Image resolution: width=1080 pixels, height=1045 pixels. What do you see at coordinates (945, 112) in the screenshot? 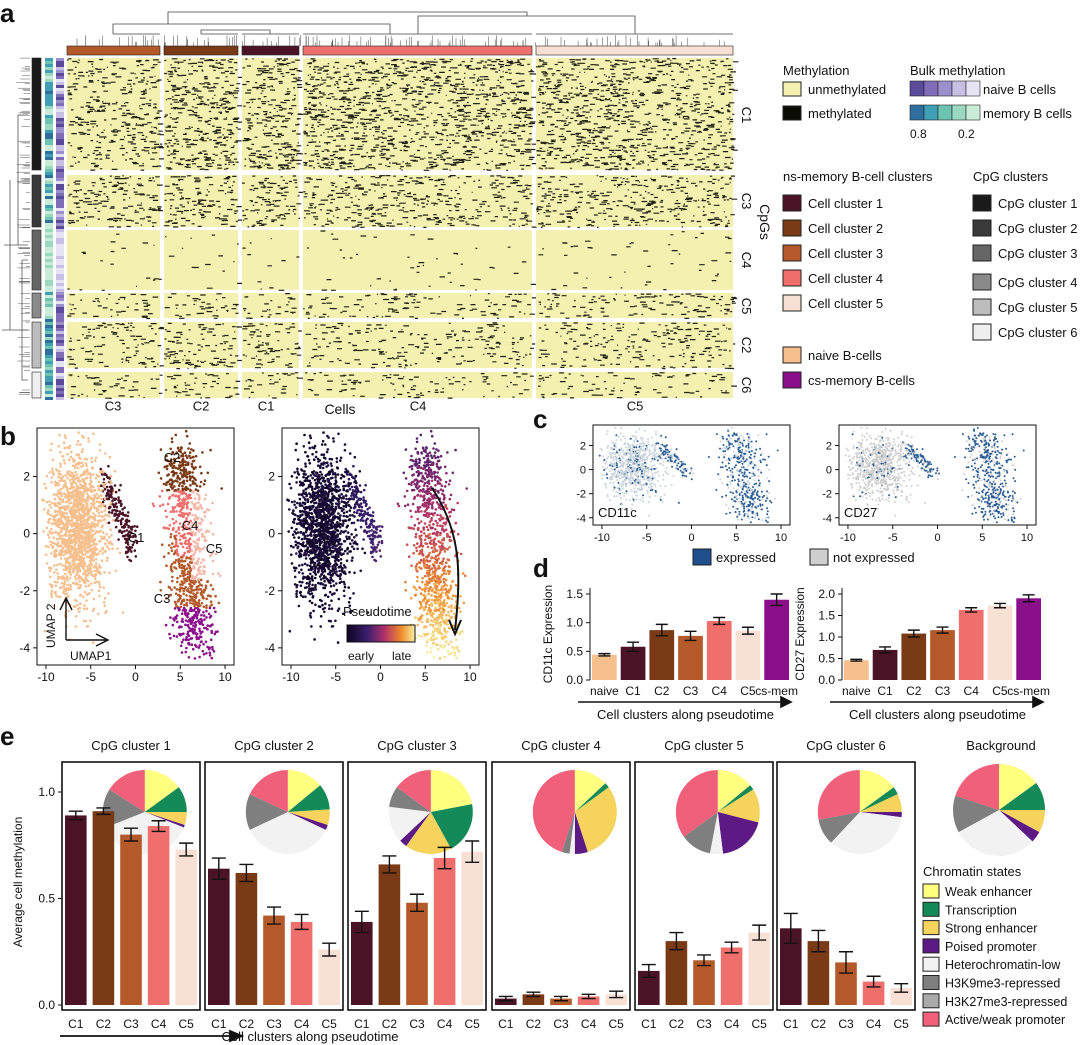
I see `bulk-memory-swatches` at bounding box center [945, 112].